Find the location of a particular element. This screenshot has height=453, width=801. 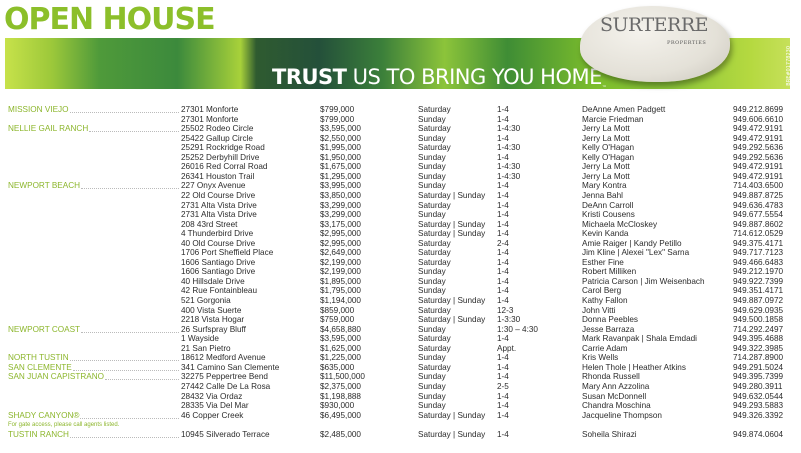

listing-address: 42 Rue Fontainbleau is located at coordinates (219, 291).